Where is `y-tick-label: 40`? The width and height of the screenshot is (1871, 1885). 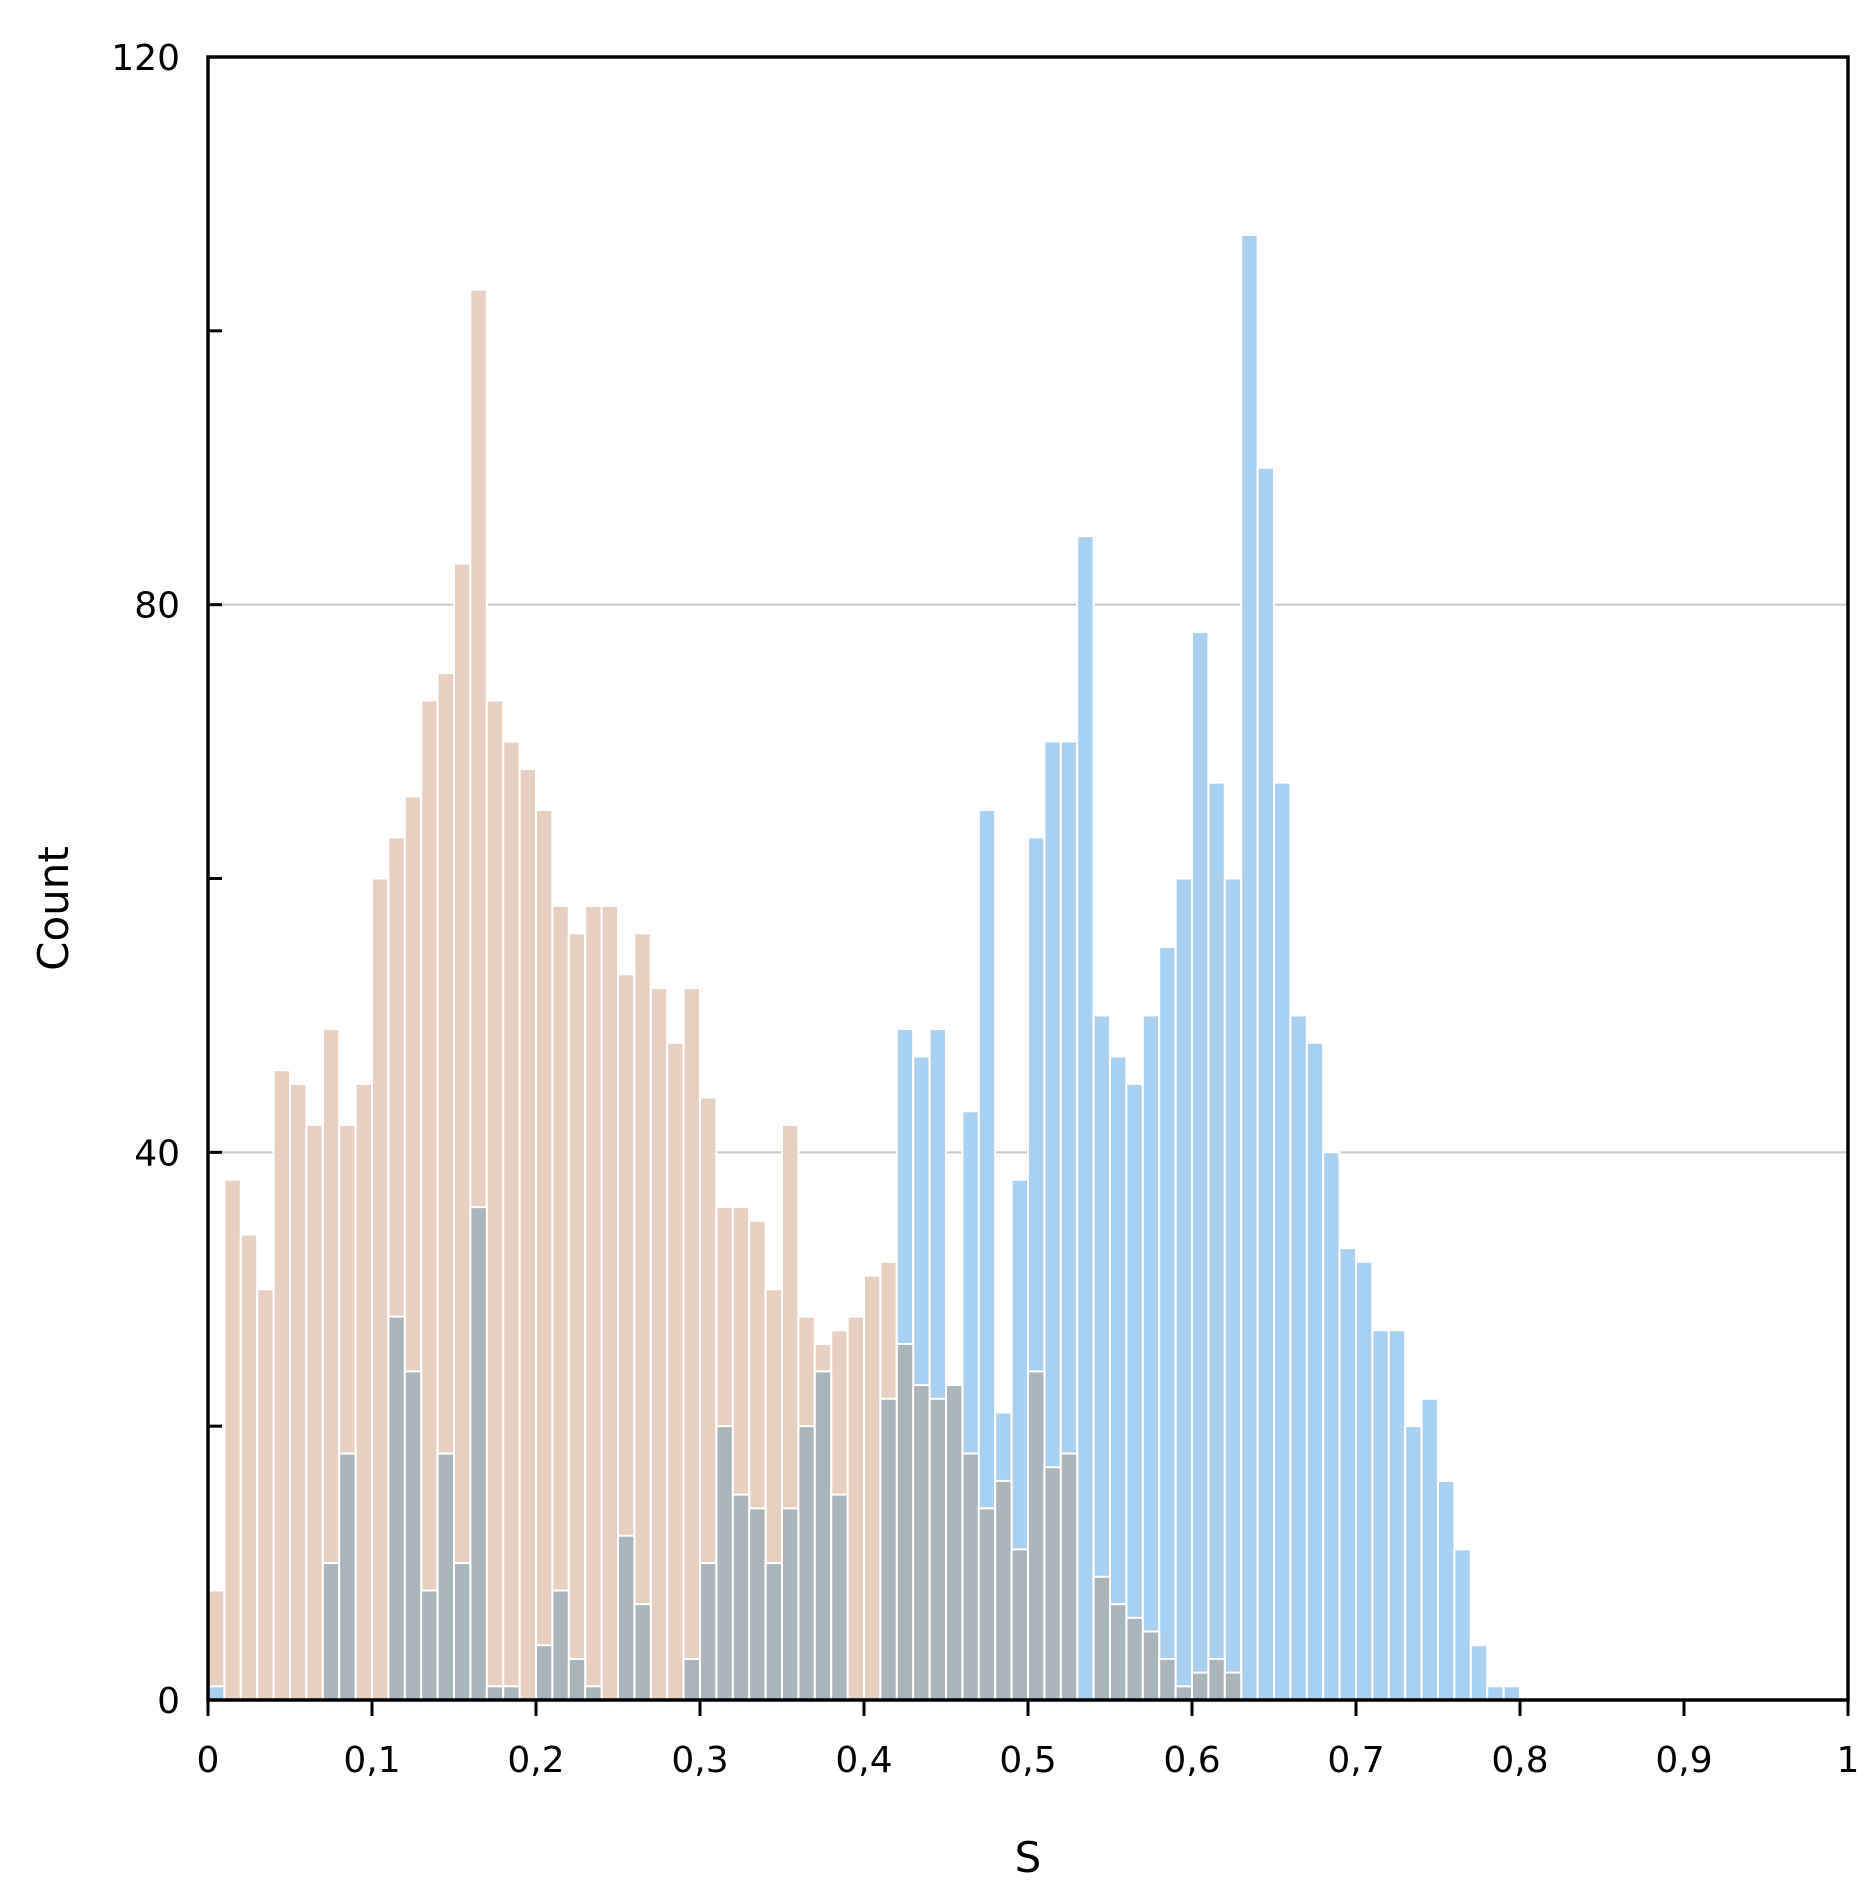 y-tick-label: 40 is located at coordinates (157, 1153).